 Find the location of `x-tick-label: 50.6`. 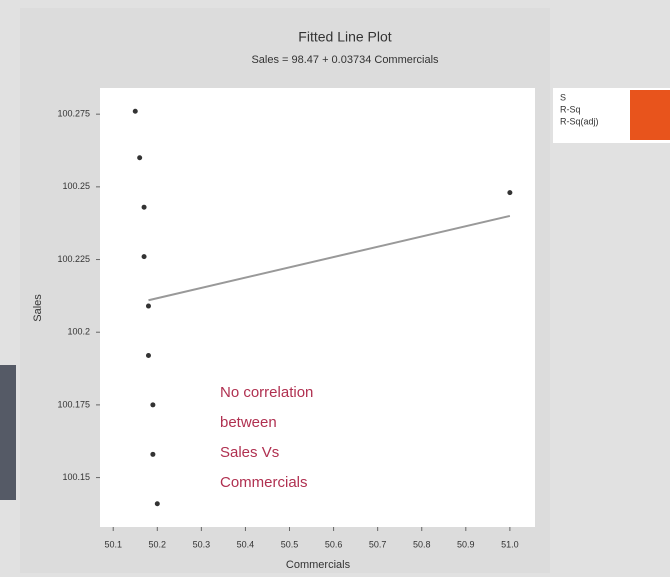

x-tick-label: 50.6 is located at coordinates (334, 544).